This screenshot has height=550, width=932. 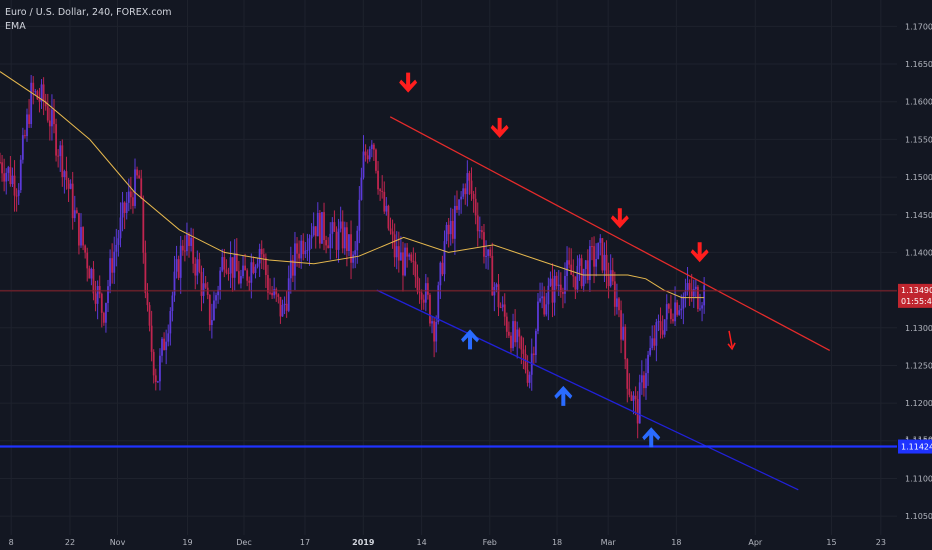 I want to click on symbol-title: Euro / U.S. Dollar, 240, FOREX.com, so click(x=88, y=12).